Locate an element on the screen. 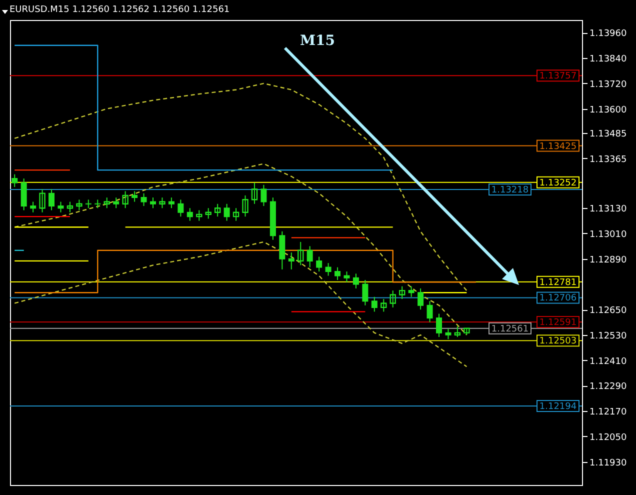 The height and width of the screenshot is (495, 636). ref-line-label: 1.12781 is located at coordinates (558, 283).